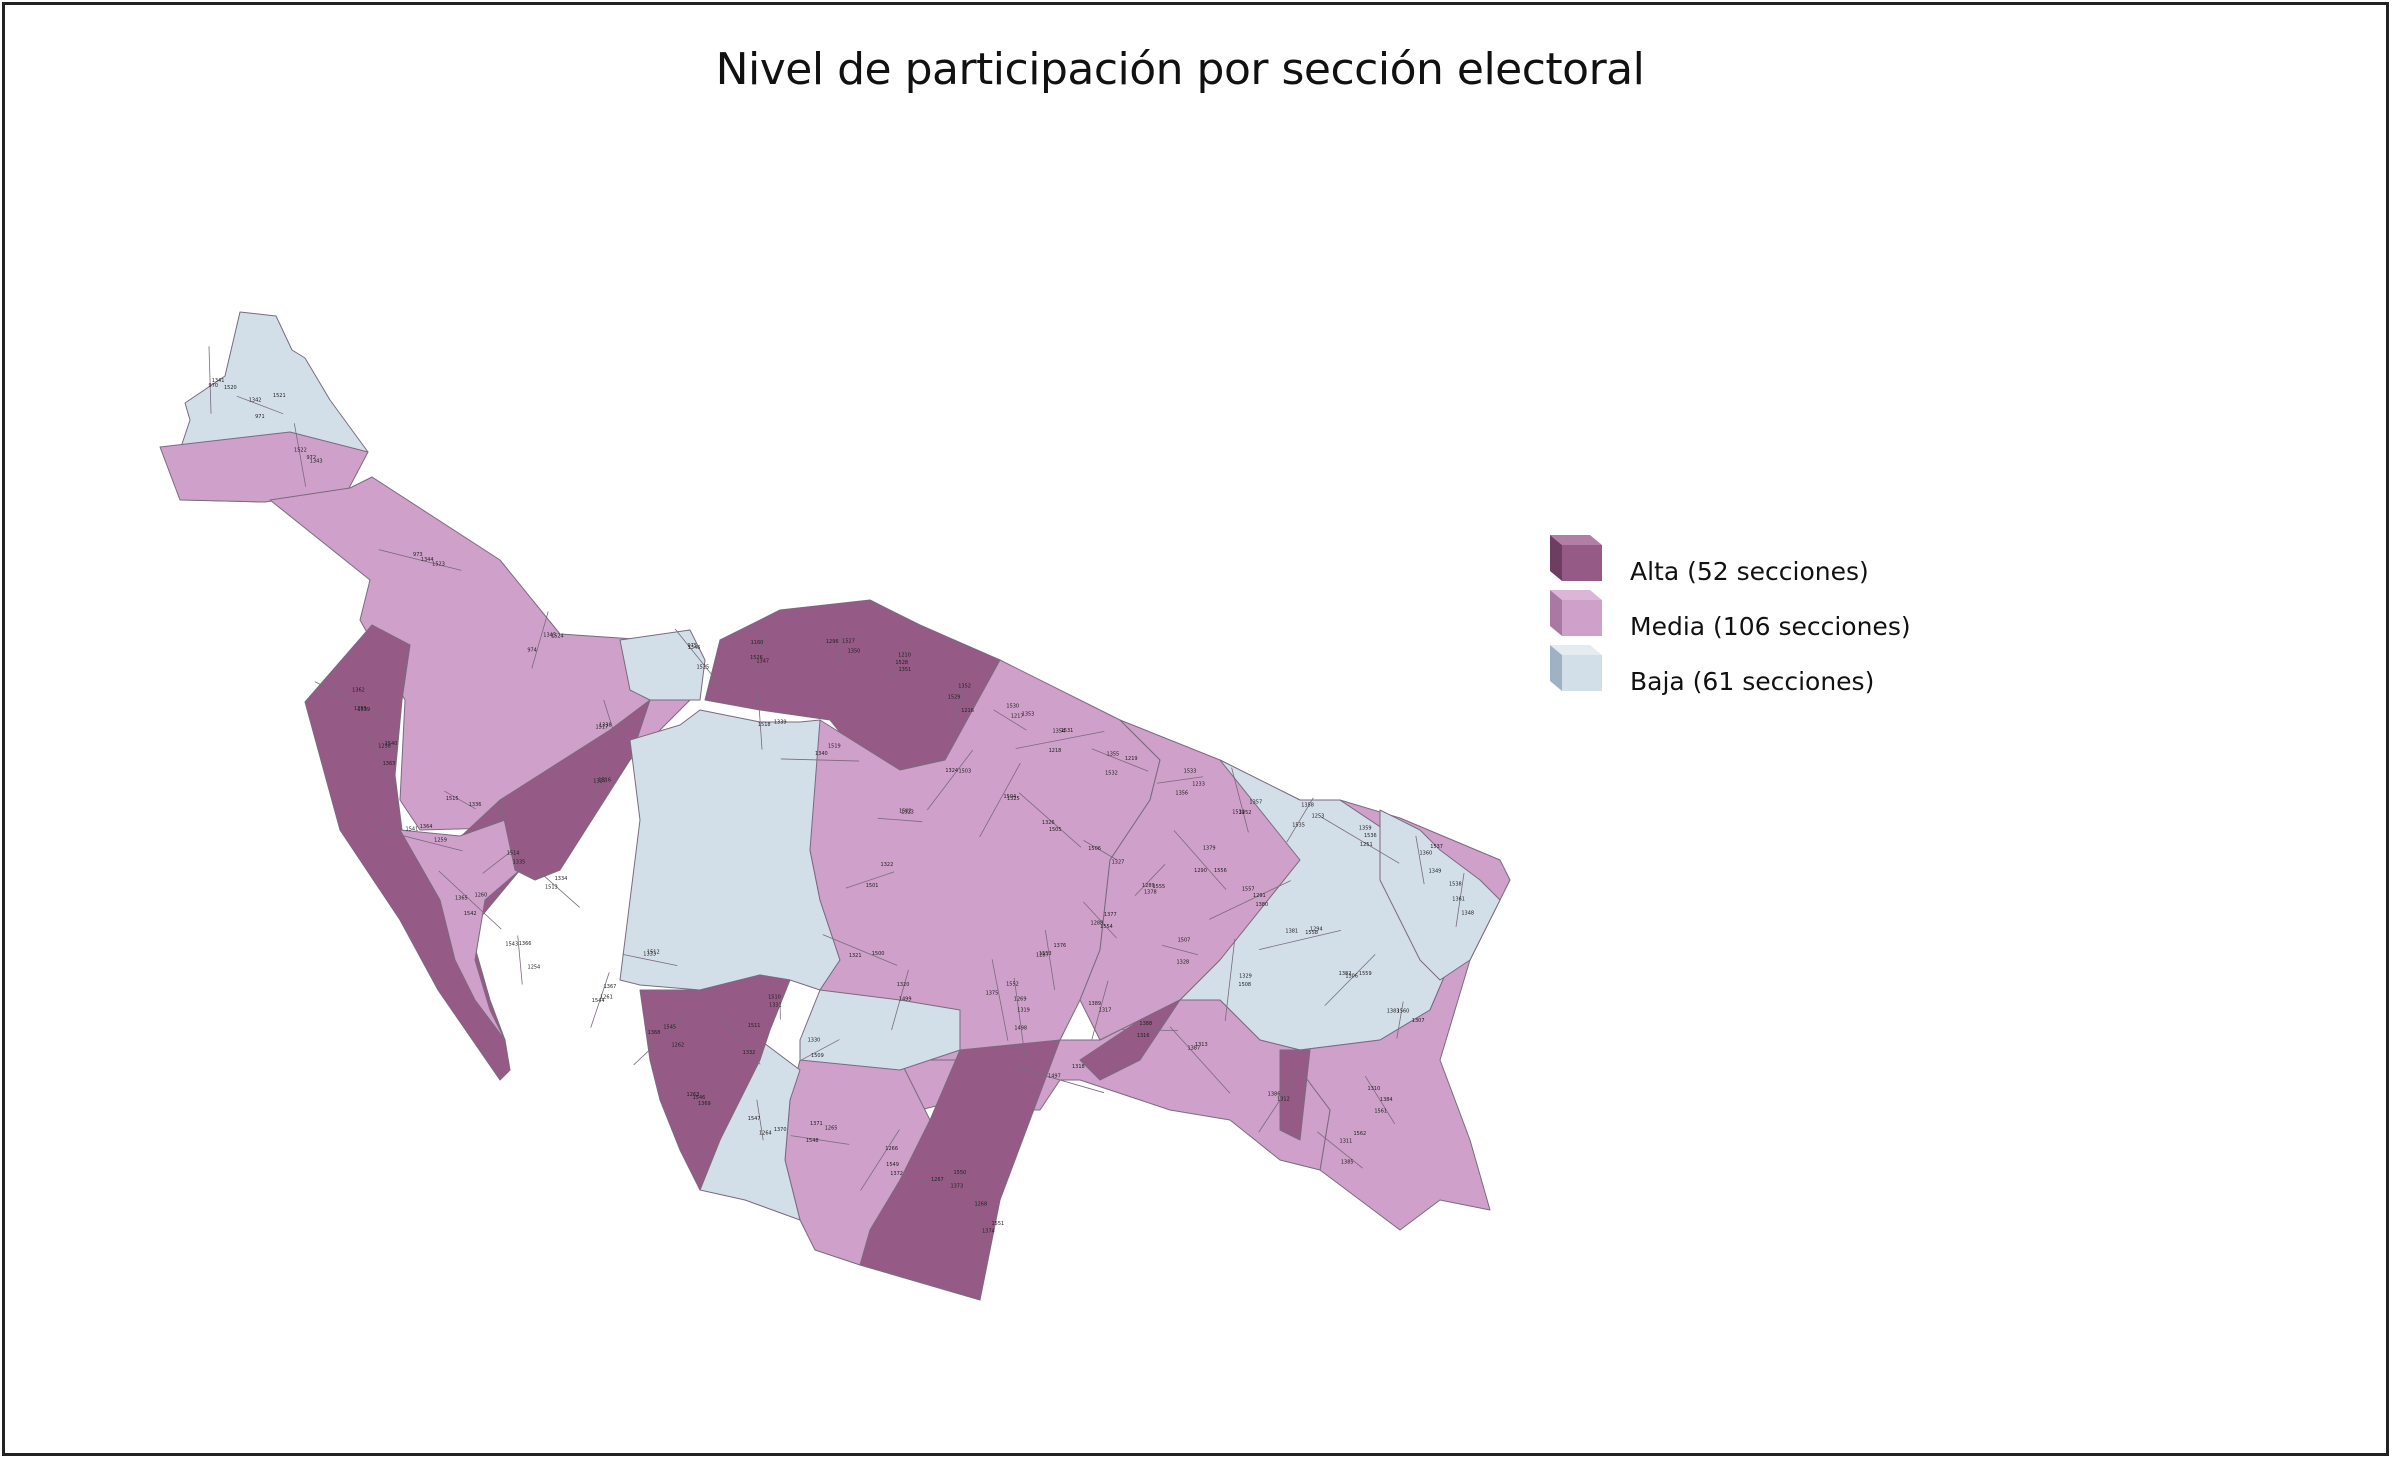  I want to click on section-label: 1376, so click(1059, 946).